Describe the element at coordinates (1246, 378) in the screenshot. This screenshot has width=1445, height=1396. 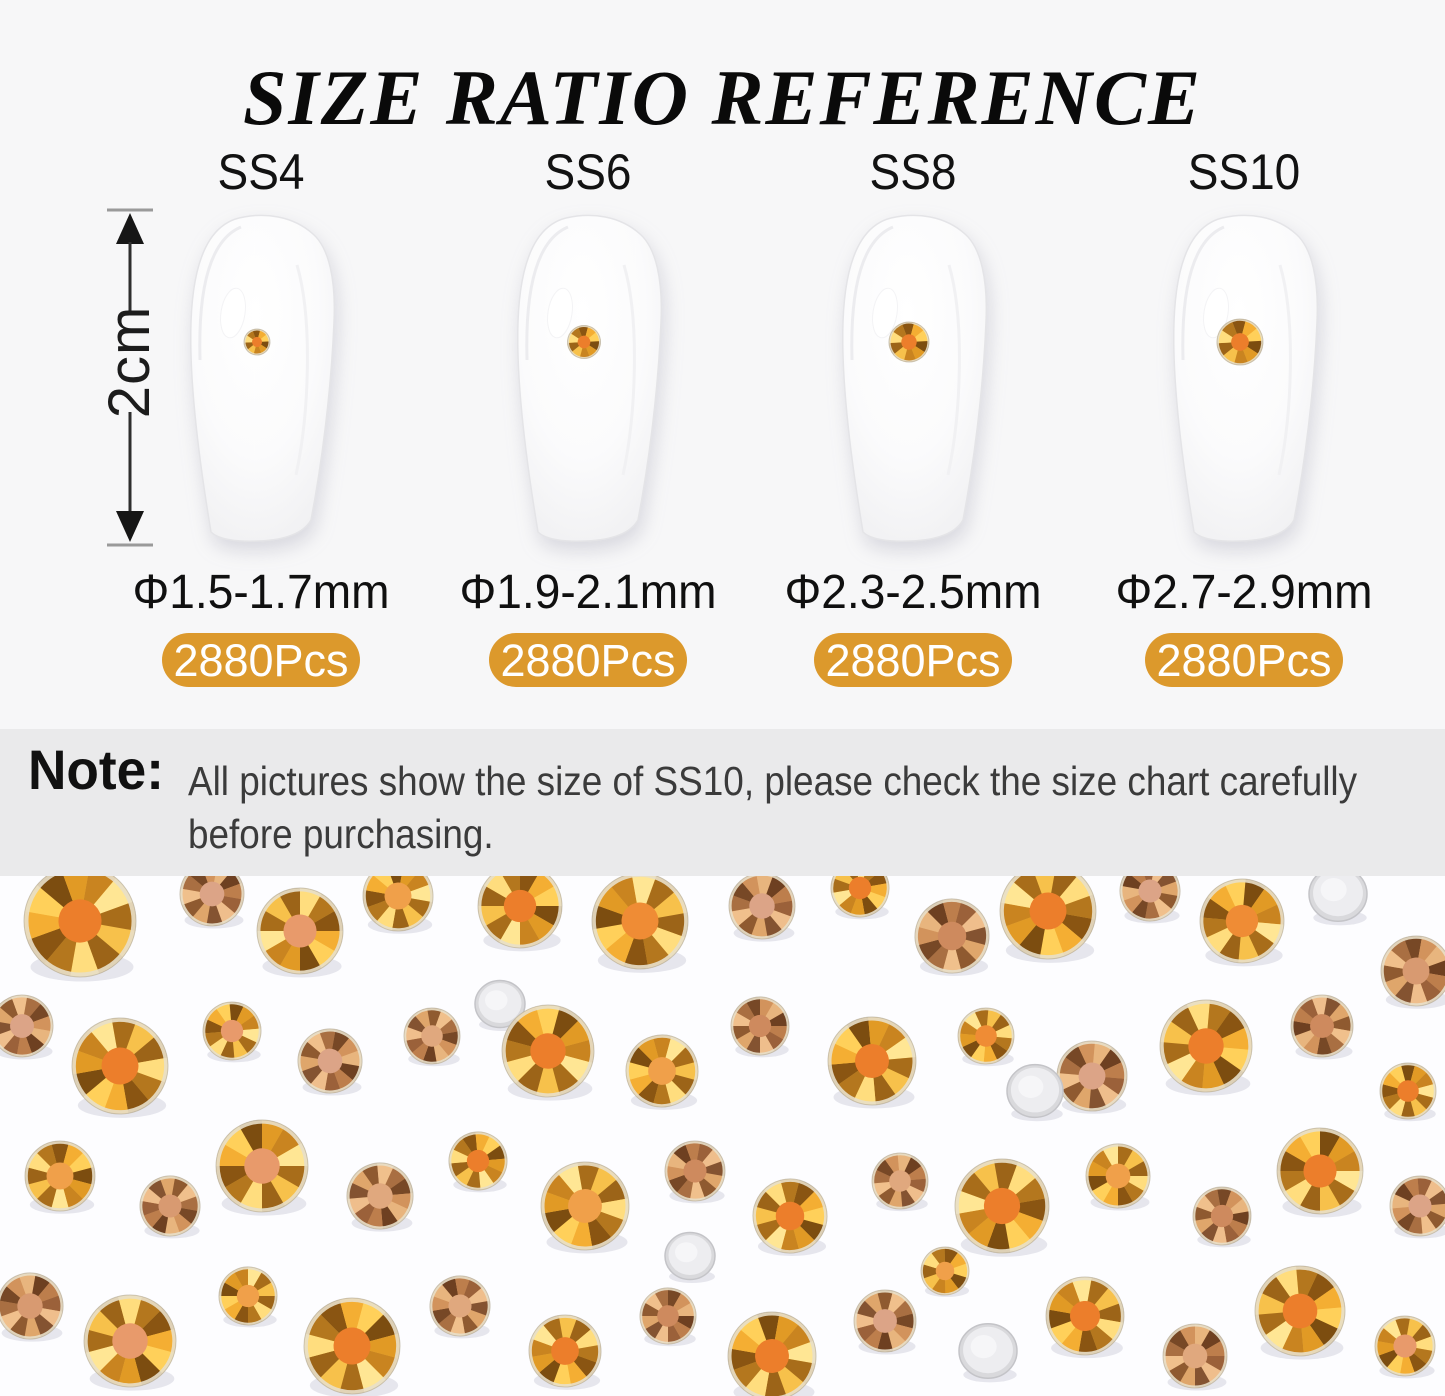
I see `nail-body` at that location.